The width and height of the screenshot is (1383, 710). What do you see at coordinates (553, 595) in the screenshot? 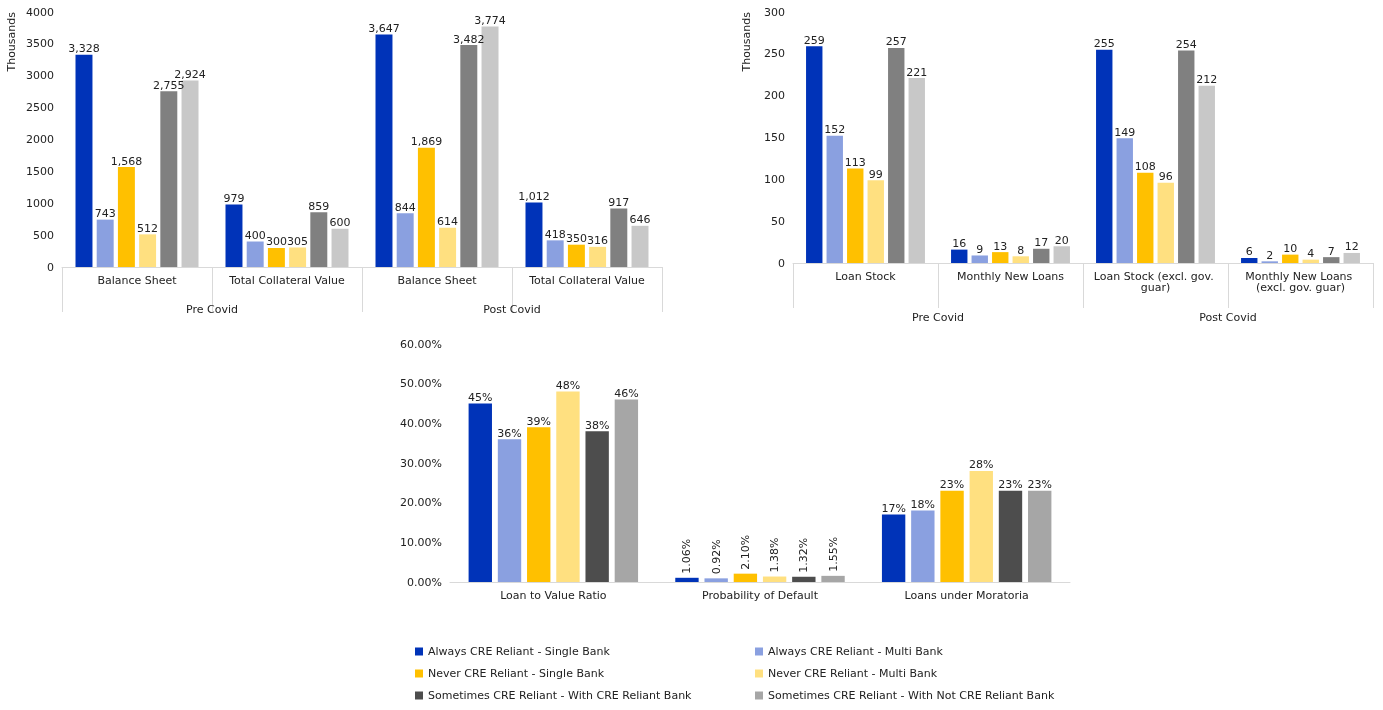
I see `x-tick-label: Loan to Value Ratio` at bounding box center [553, 595].